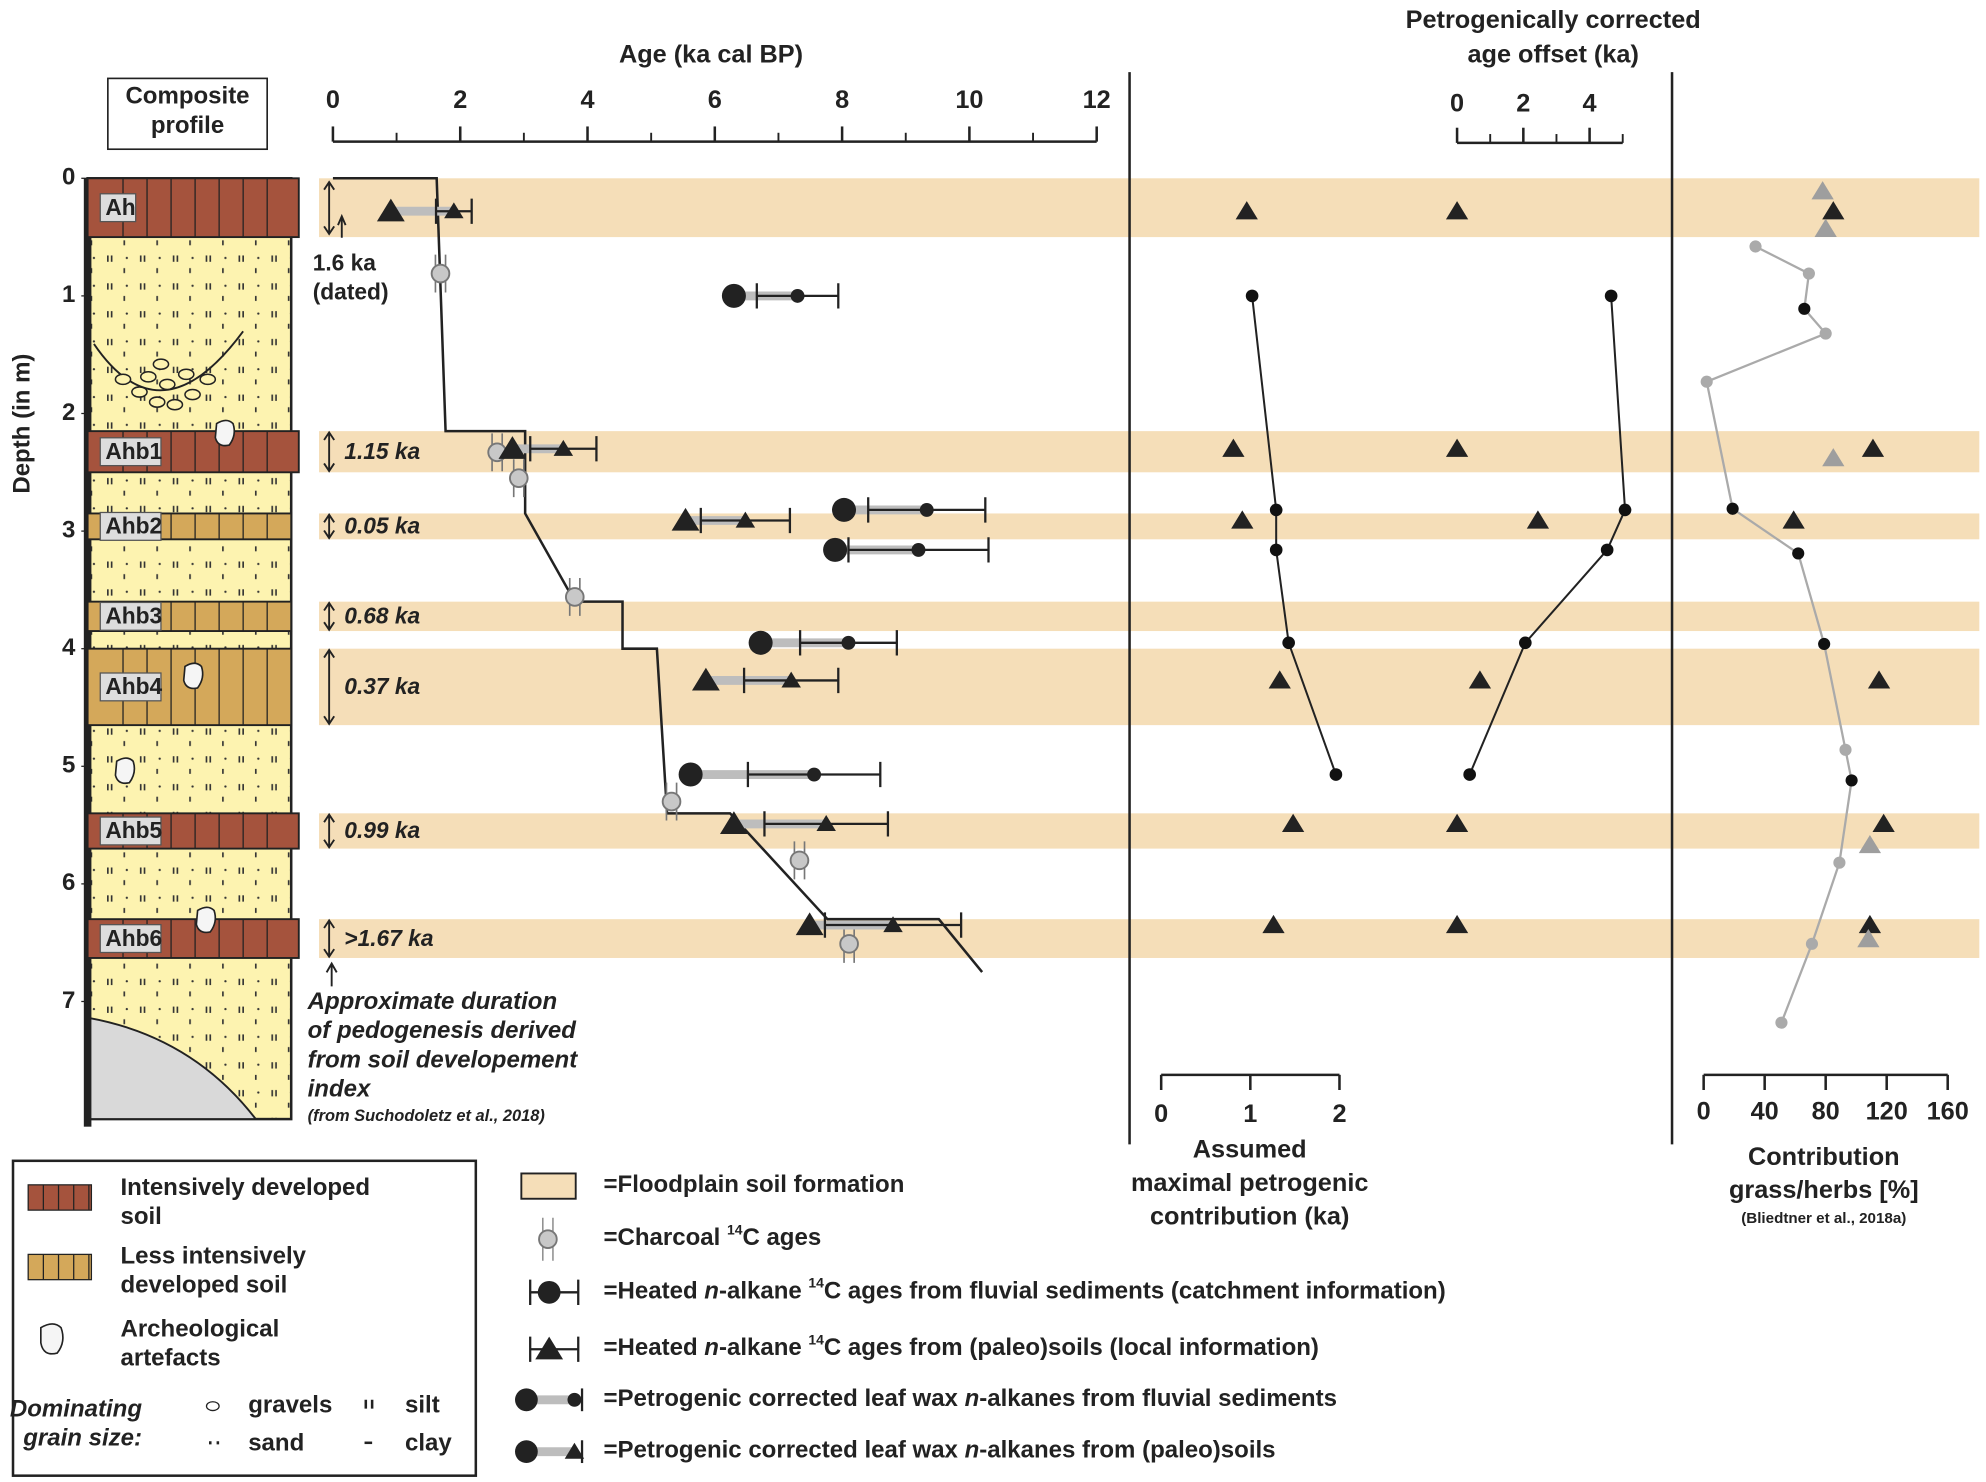  I want to click on duration-label: >1.67 ka, so click(388, 938).